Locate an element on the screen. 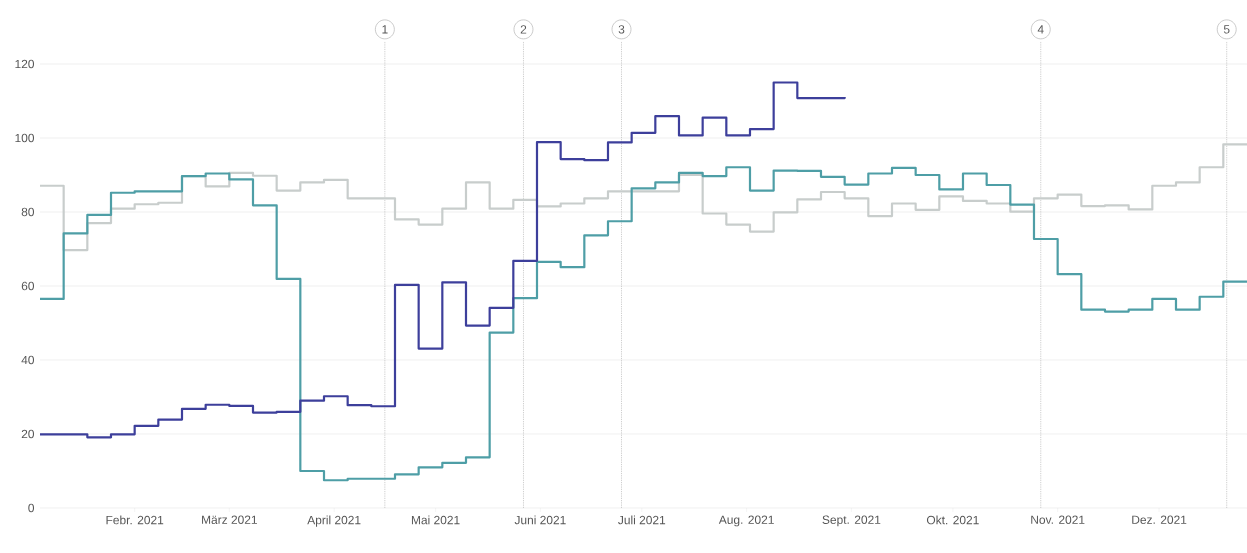 Image resolution: width=1247 pixels, height=553 pixels. y-tick-label: 120 is located at coordinates (25, 64).